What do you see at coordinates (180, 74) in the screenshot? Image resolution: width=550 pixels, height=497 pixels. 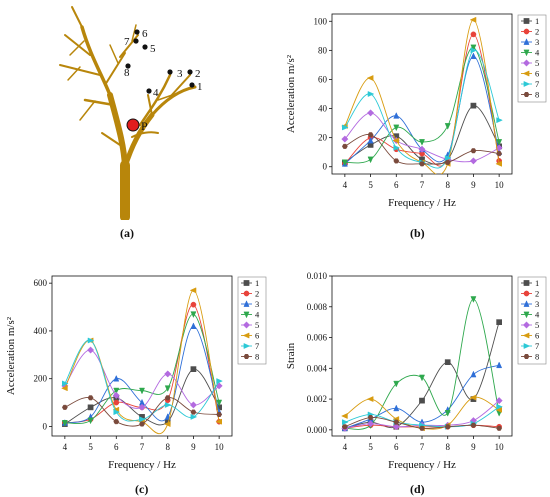 I see `point-label-3: 3` at bounding box center [180, 74].